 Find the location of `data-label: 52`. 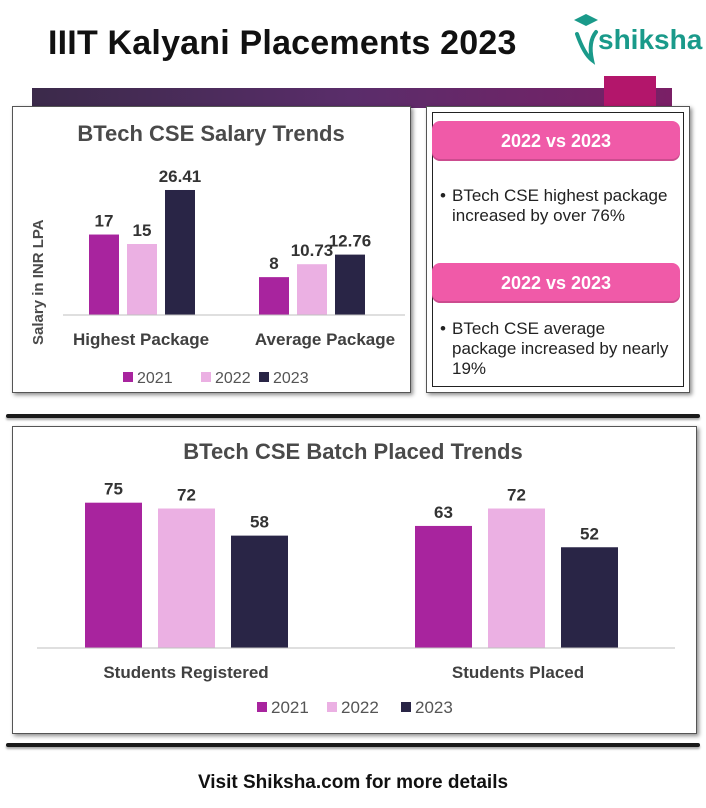

data-label: 52 is located at coordinates (589, 533).